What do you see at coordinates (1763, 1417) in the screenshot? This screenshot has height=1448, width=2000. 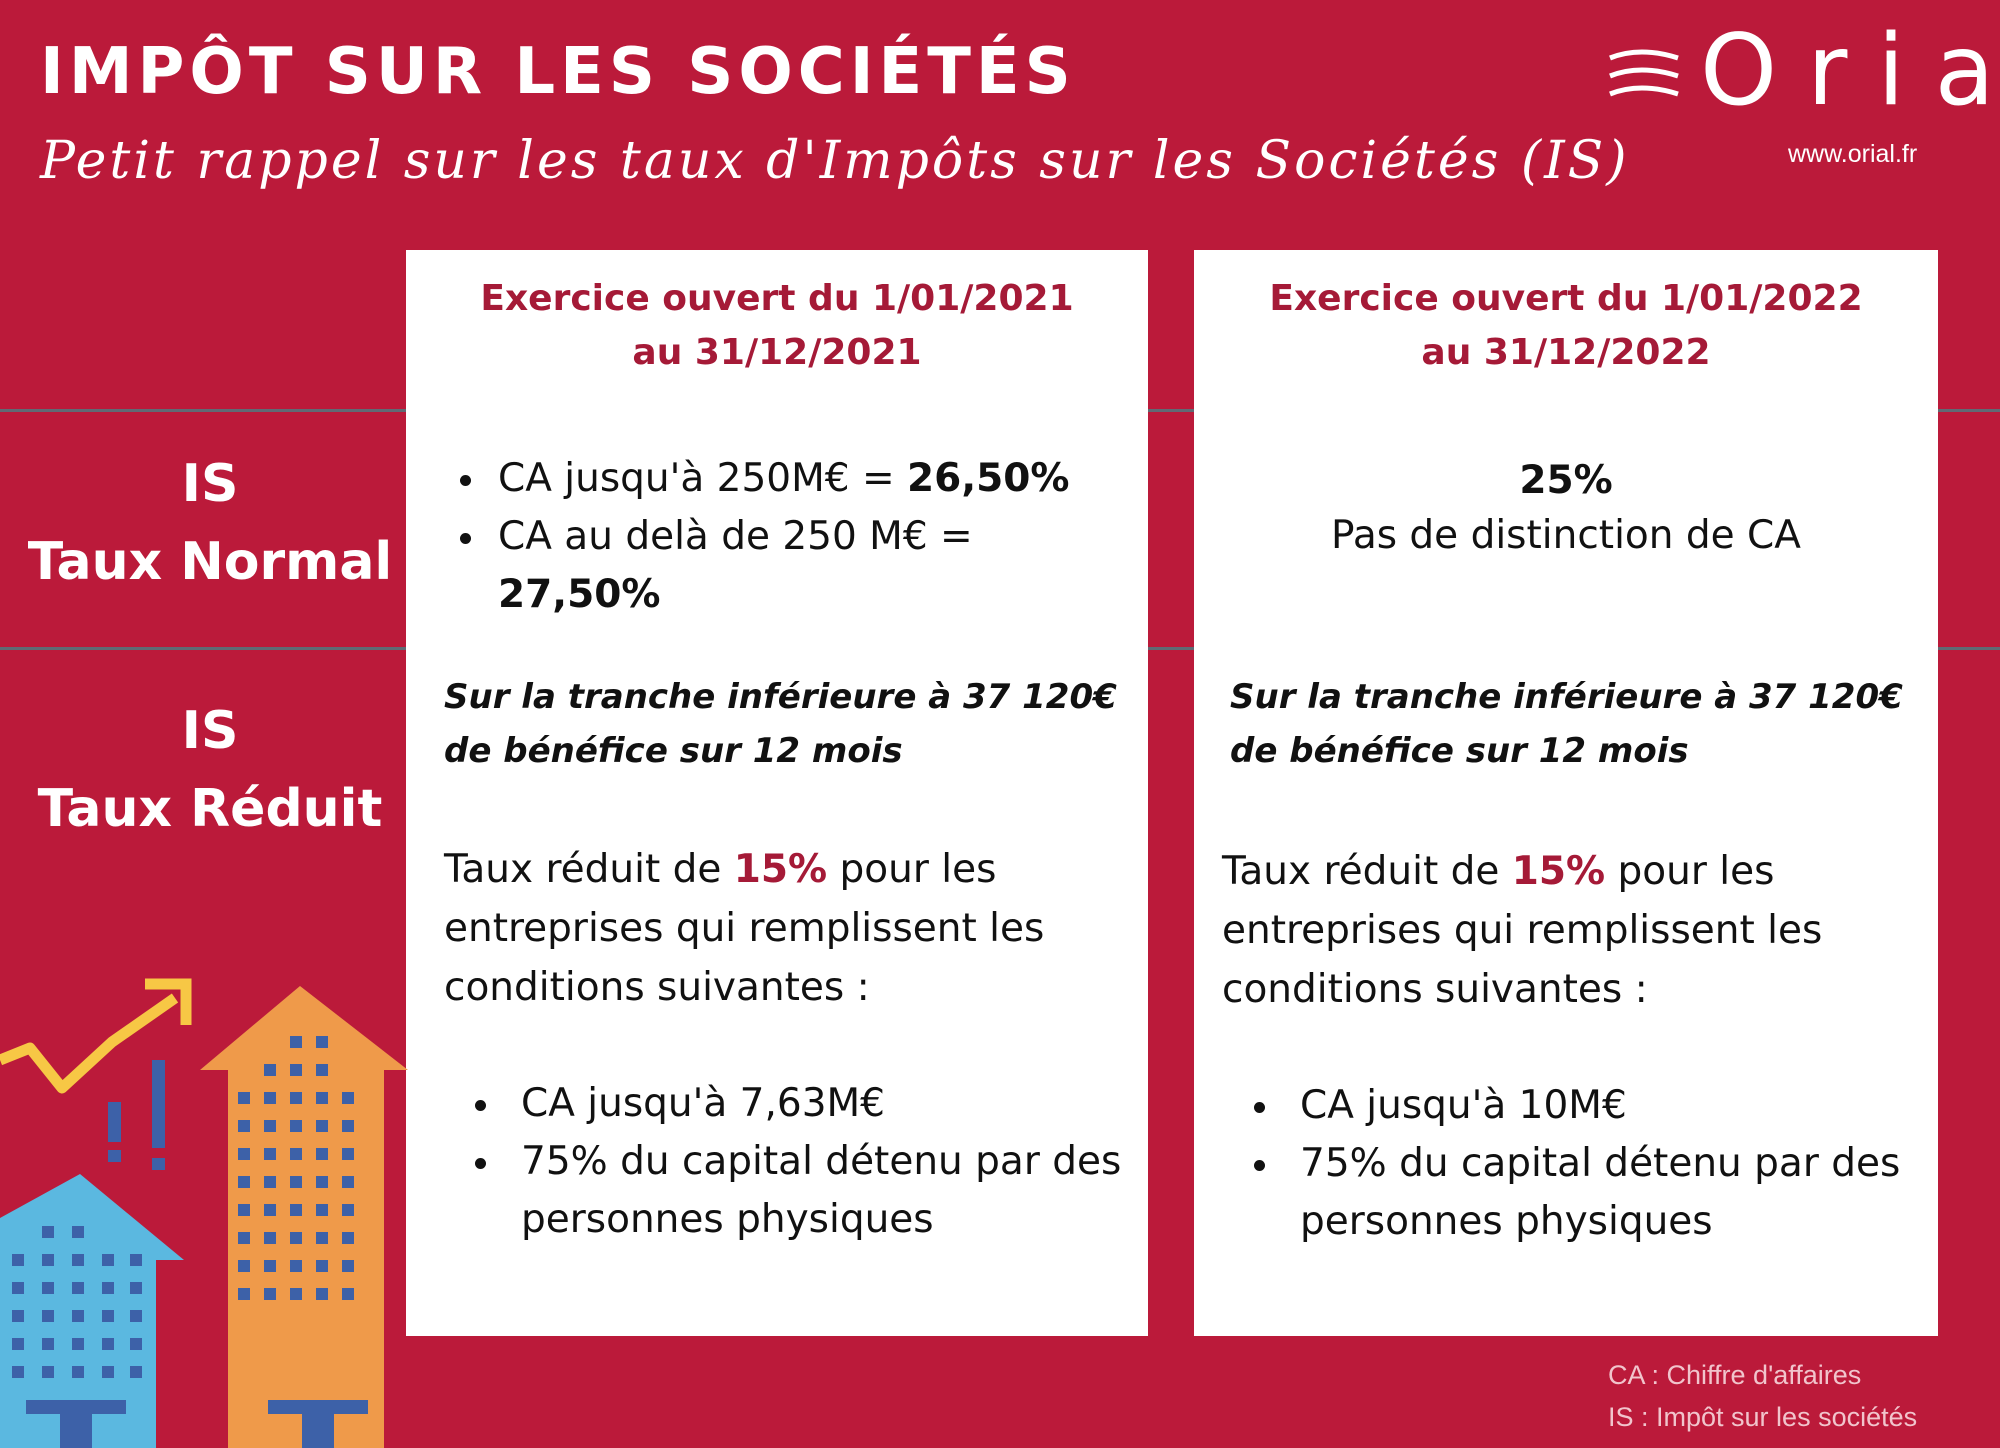 I see `footnote-is: IS : Impôt sur les sociétés` at bounding box center [1763, 1417].